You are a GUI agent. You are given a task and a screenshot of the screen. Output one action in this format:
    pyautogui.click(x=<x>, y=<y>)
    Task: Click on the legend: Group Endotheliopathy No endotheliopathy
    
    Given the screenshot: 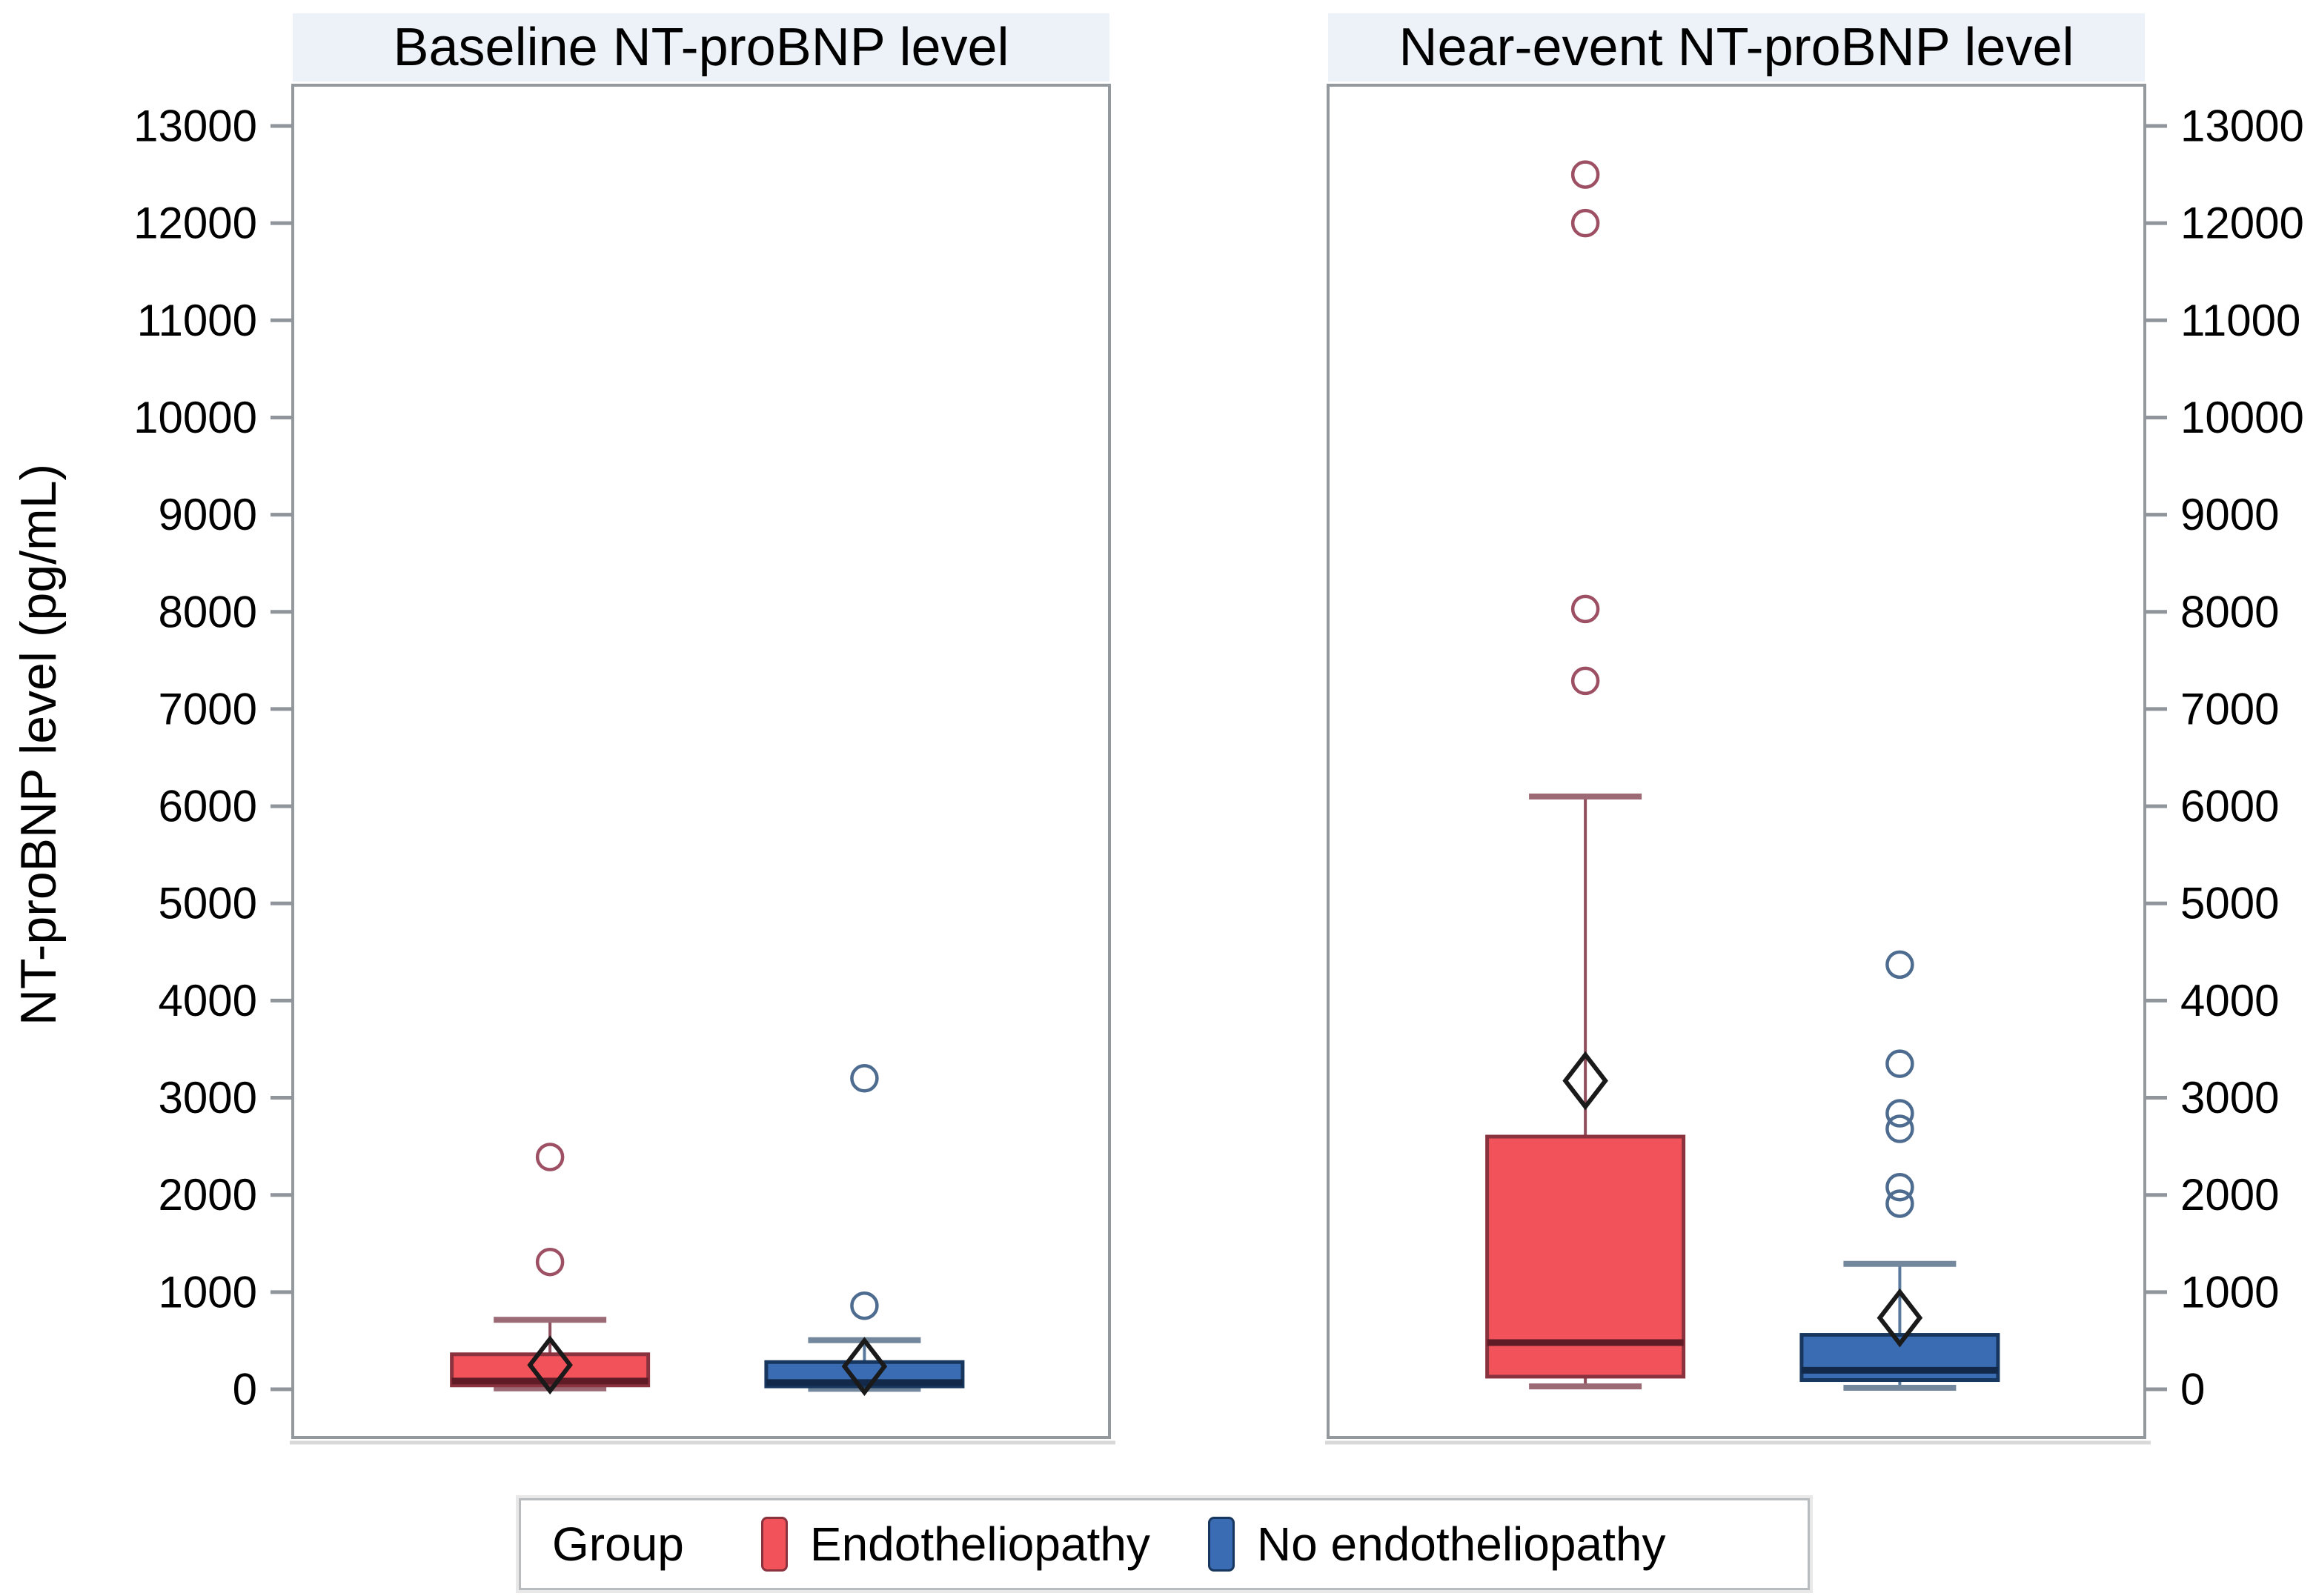 What is the action you would take?
    pyautogui.click(x=1164, y=1544)
    